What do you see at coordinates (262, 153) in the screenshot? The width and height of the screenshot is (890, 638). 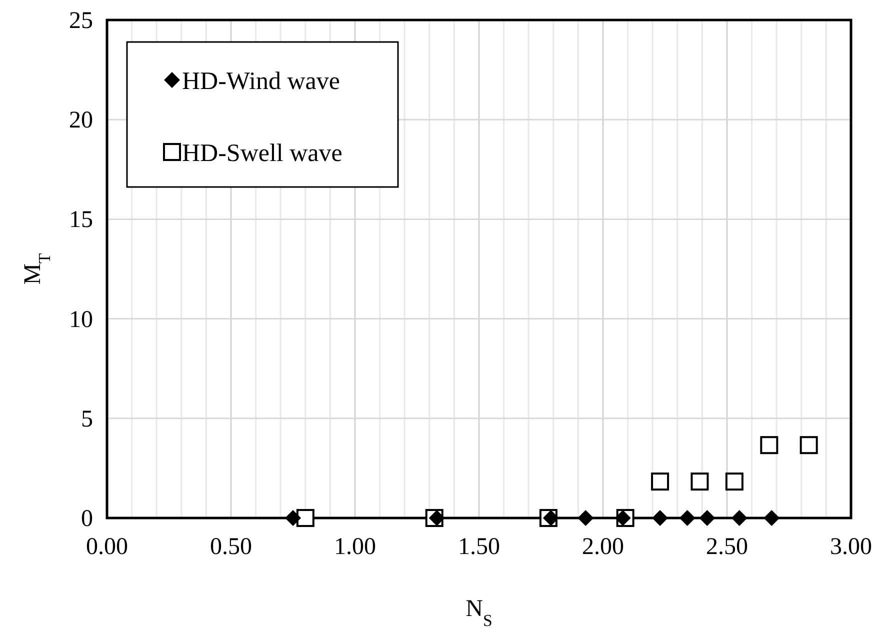 I see `legend-label: HD-Swell wave` at bounding box center [262, 153].